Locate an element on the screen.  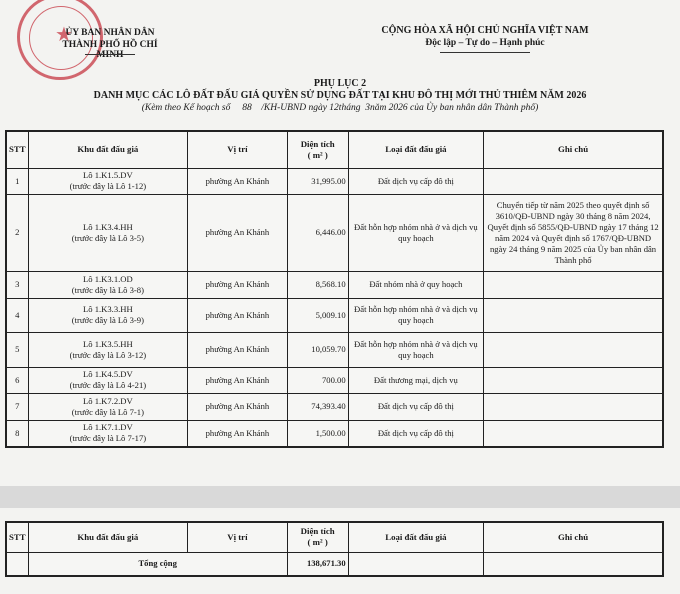
row-lot: Lô 1.K3.3.HH (trước đây là Lô 3-9) is located at coordinates (108, 315).